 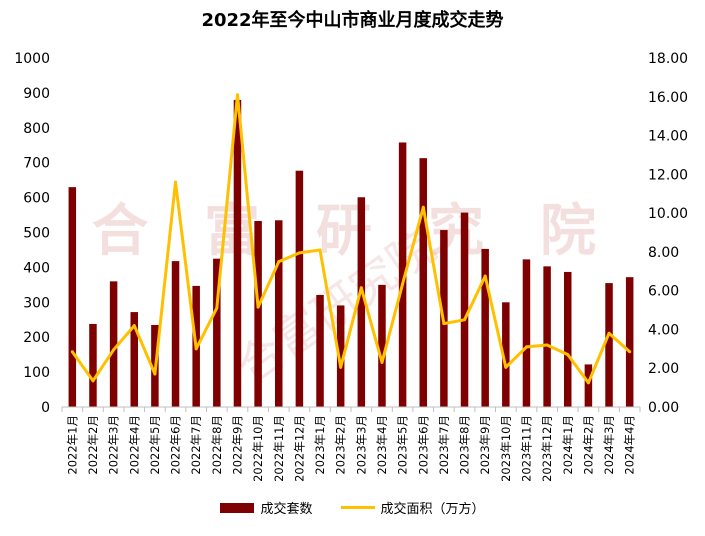 What do you see at coordinates (506, 354) in the screenshot?
I see `bar-2023年10月` at bounding box center [506, 354].